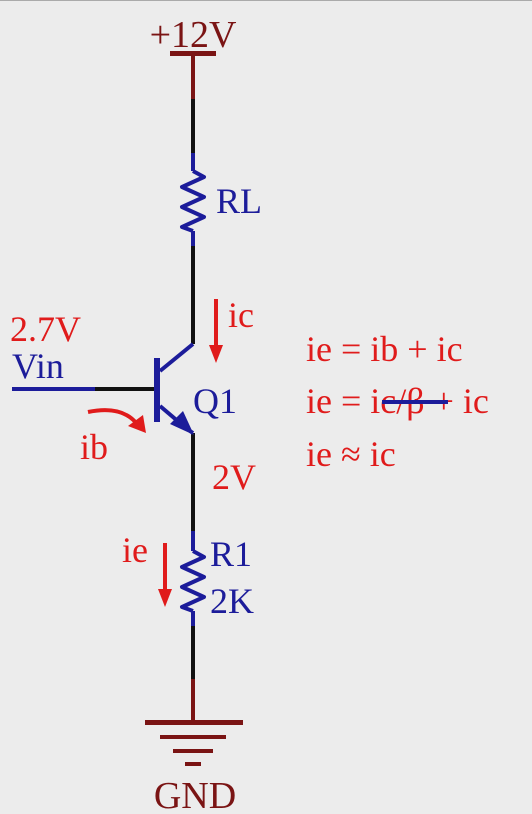 Image resolution: width=532 pixels, height=814 pixels. Describe the element at coordinates (241, 315) in the screenshot. I see `collector-current-label: ic` at that location.